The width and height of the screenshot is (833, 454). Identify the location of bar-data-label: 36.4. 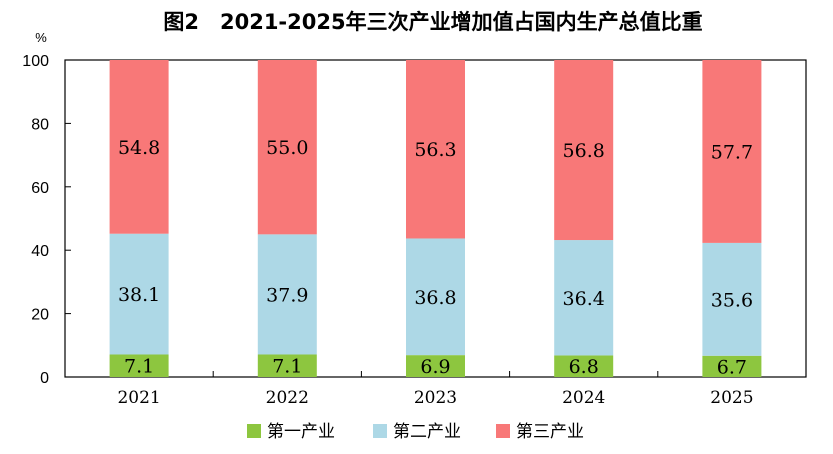
(584, 299).